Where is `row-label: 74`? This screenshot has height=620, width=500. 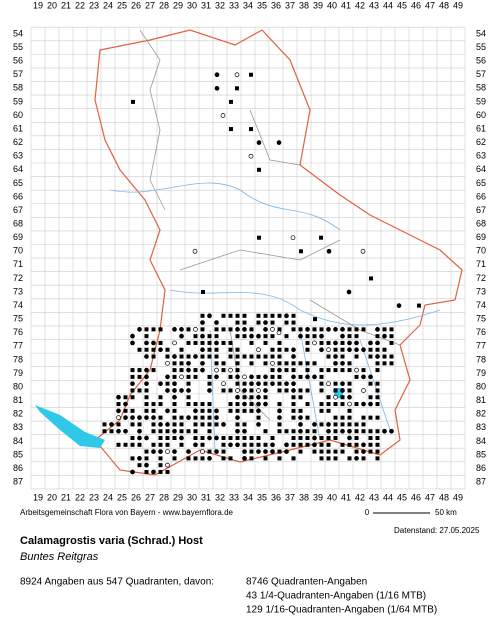 row-label: 74 is located at coordinates (18, 305).